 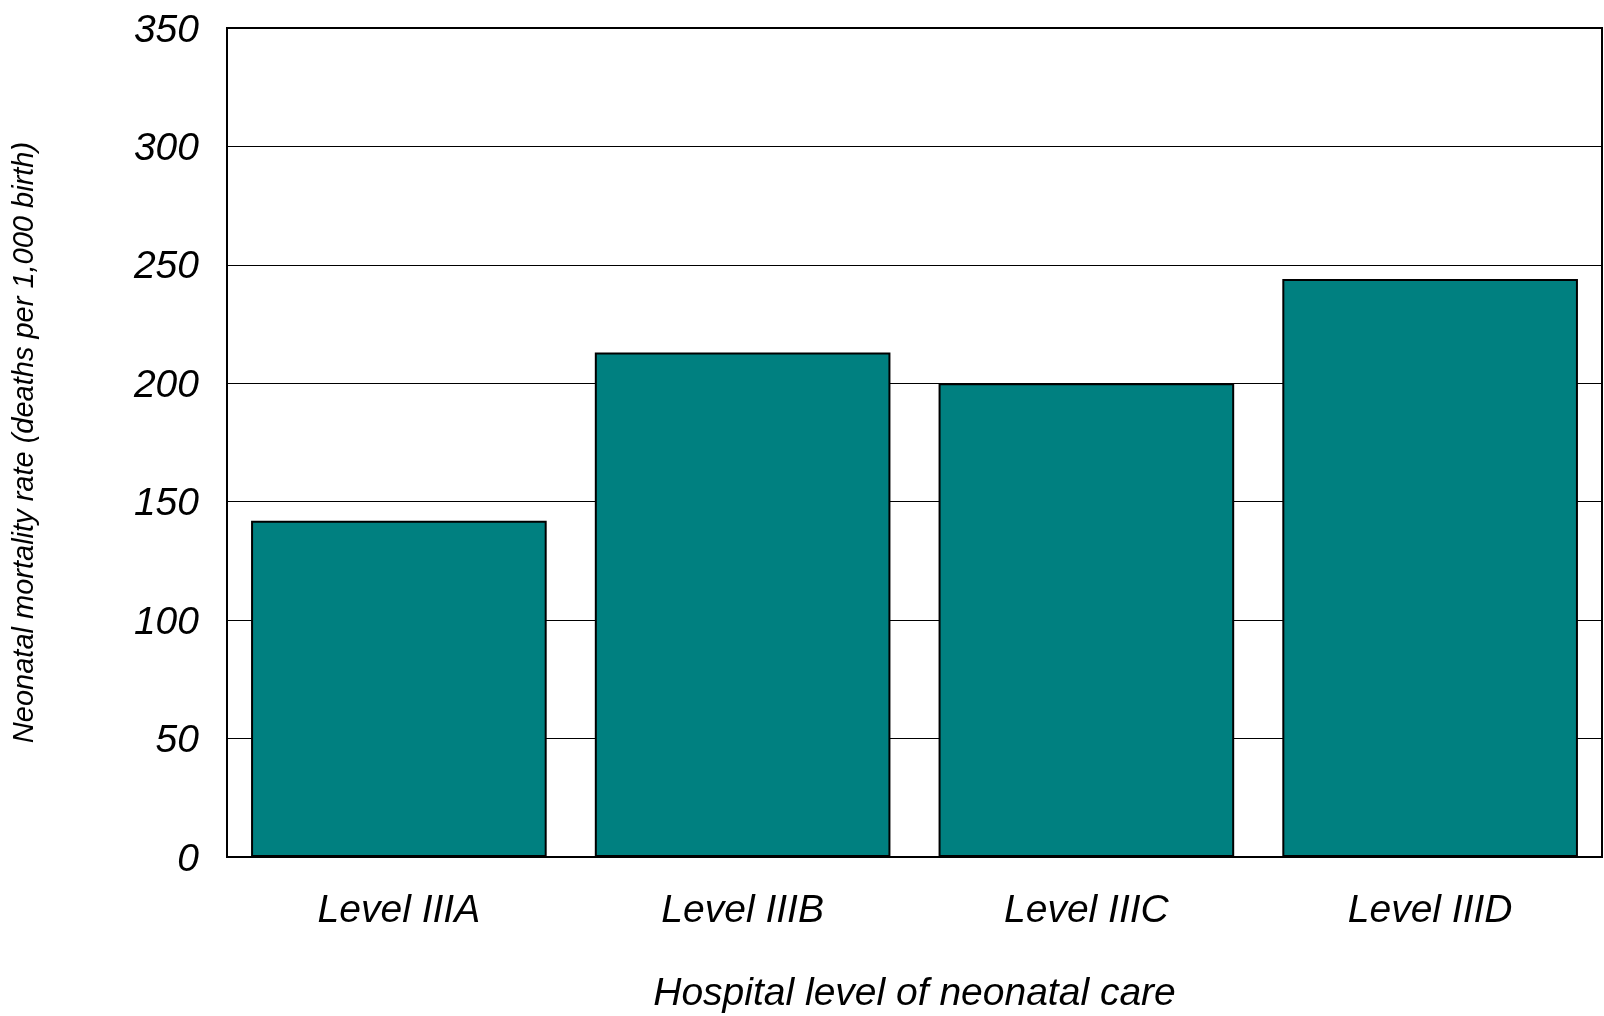 What do you see at coordinates (1430, 908) in the screenshot?
I see `x-tick-label: Level IIID` at bounding box center [1430, 908].